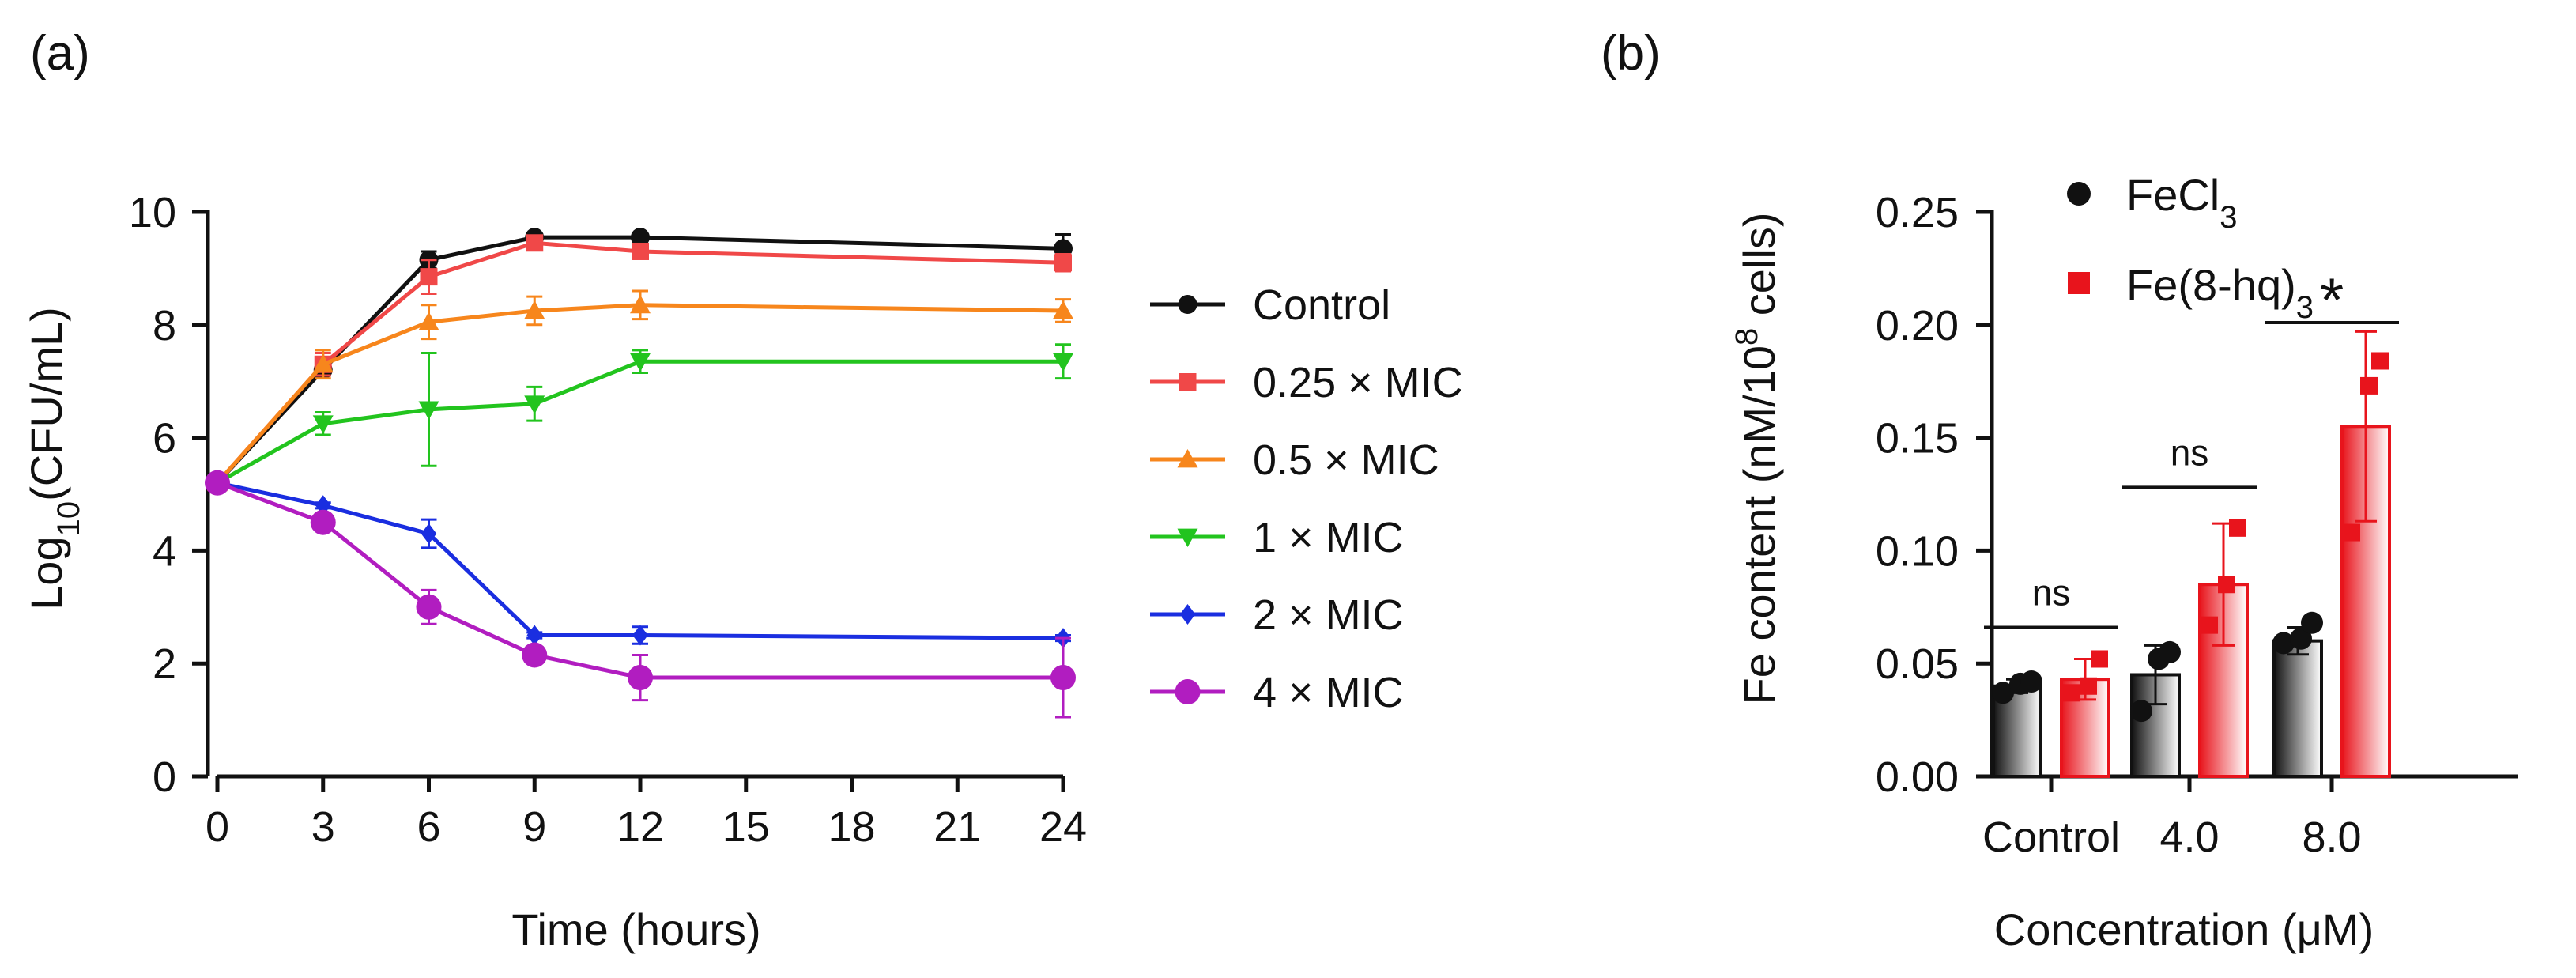 The image size is (2576, 978). Describe the element at coordinates (1917, 439) in the screenshot. I see `y-tick-label-0.15: 0.15` at that location.